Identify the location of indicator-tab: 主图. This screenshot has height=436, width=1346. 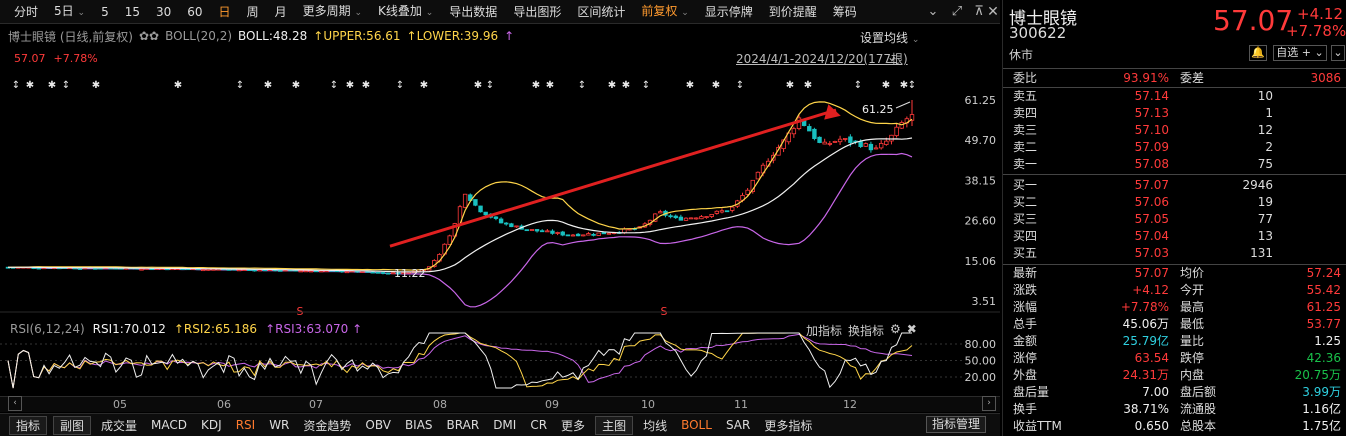
(614, 425).